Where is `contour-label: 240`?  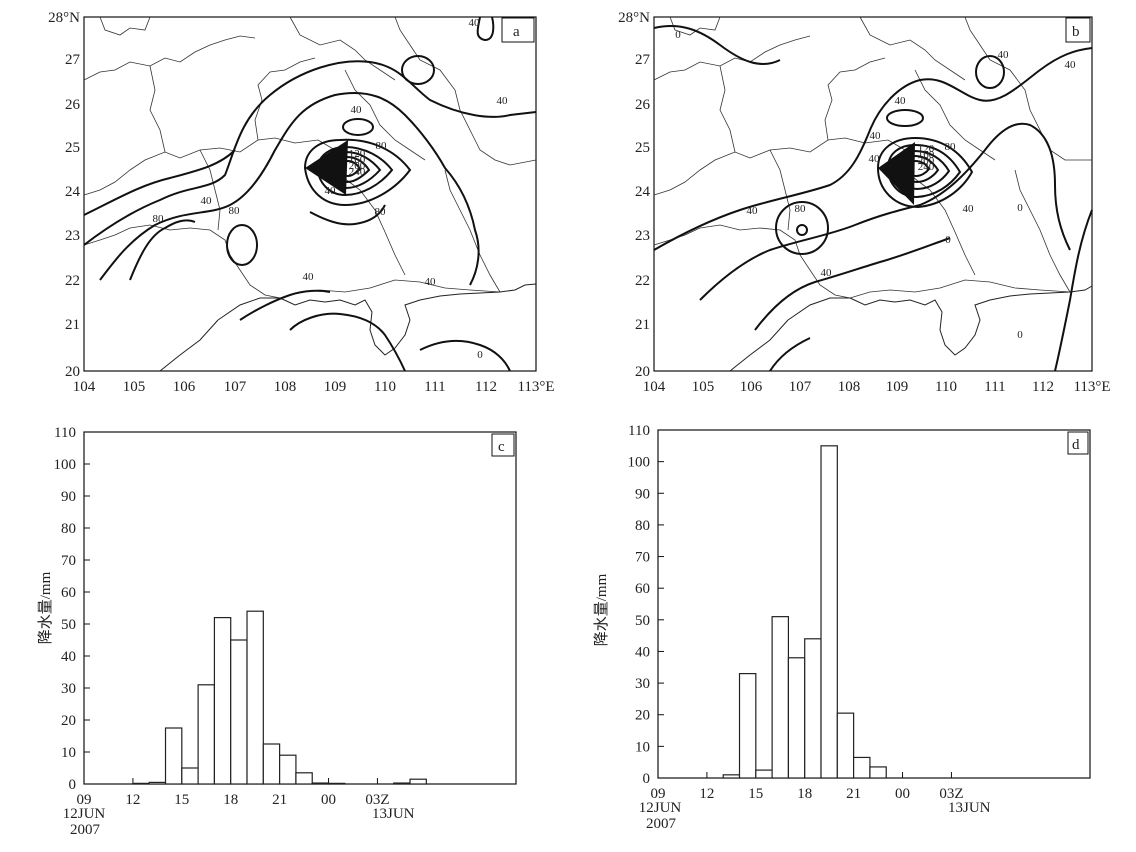 contour-label: 240 is located at coordinates (926, 167).